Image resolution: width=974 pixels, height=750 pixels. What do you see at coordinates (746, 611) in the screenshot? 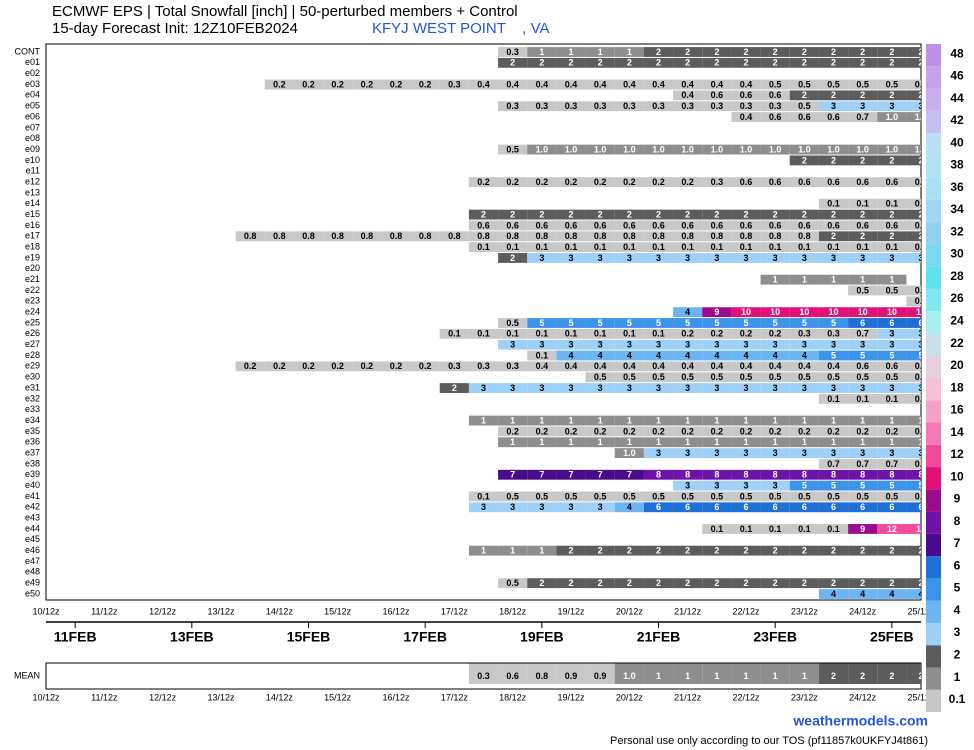
I see `x-tick-label: 22/12z` at bounding box center [746, 611].